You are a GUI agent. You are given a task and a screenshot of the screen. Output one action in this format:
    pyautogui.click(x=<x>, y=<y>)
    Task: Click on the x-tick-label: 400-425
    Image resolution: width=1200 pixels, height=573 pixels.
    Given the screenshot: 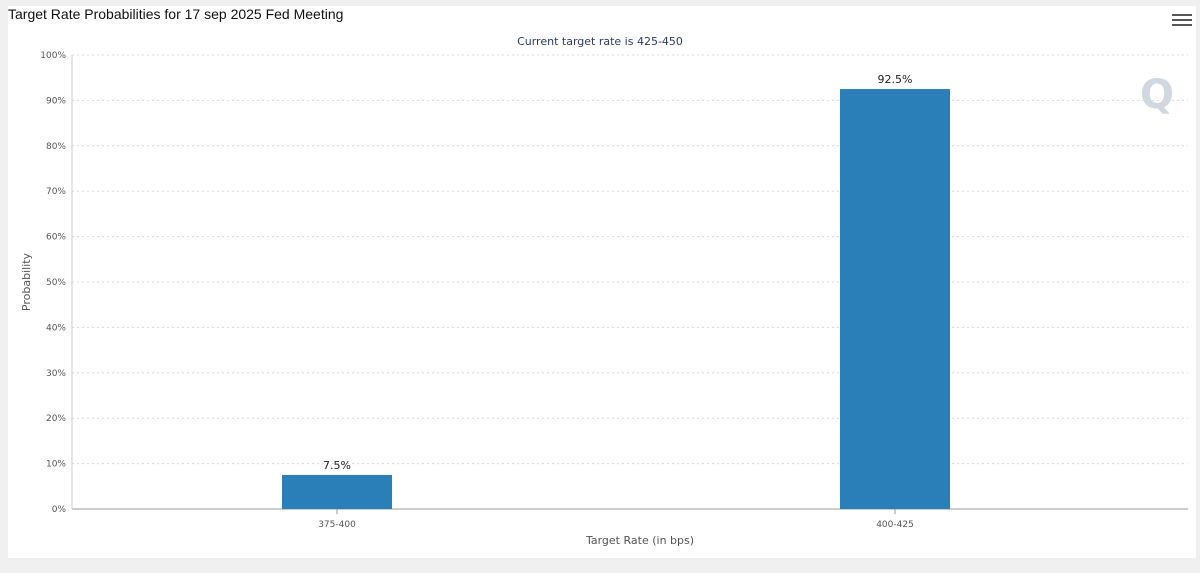 What is the action you would take?
    pyautogui.click(x=895, y=525)
    